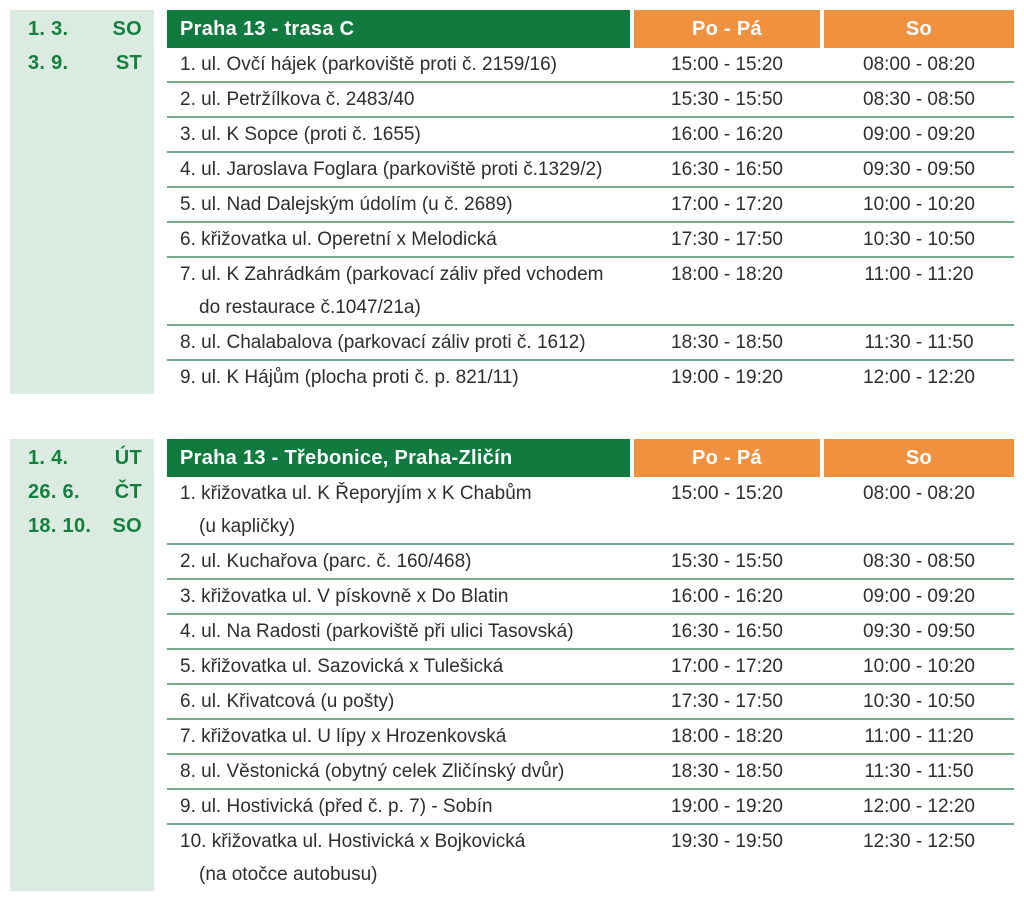 The image size is (1024, 909). Describe the element at coordinates (398, 458) in the screenshot. I see `route-title-header: Praha 13 - Třebonice, Praha-Zličín` at that location.